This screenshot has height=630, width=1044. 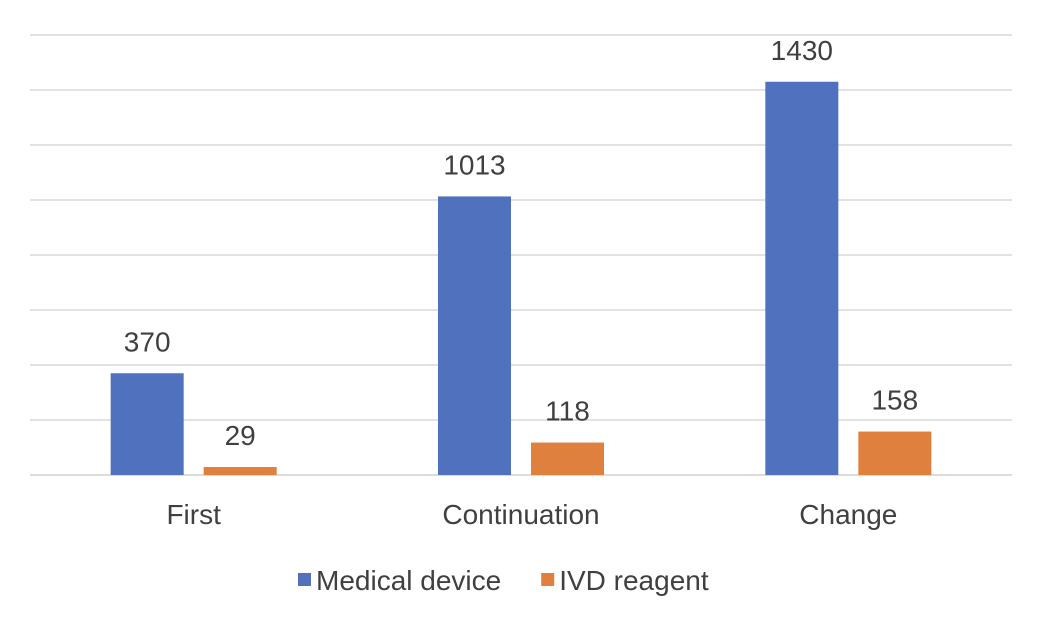 What do you see at coordinates (193, 514) in the screenshot?
I see `x-tick-label: First` at bounding box center [193, 514].